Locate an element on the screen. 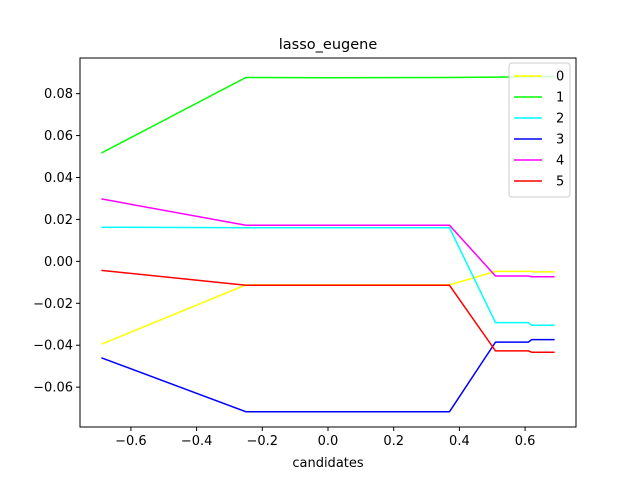 This screenshot has width=640, height=480. y-tick-label: 0.08 is located at coordinates (58, 94).